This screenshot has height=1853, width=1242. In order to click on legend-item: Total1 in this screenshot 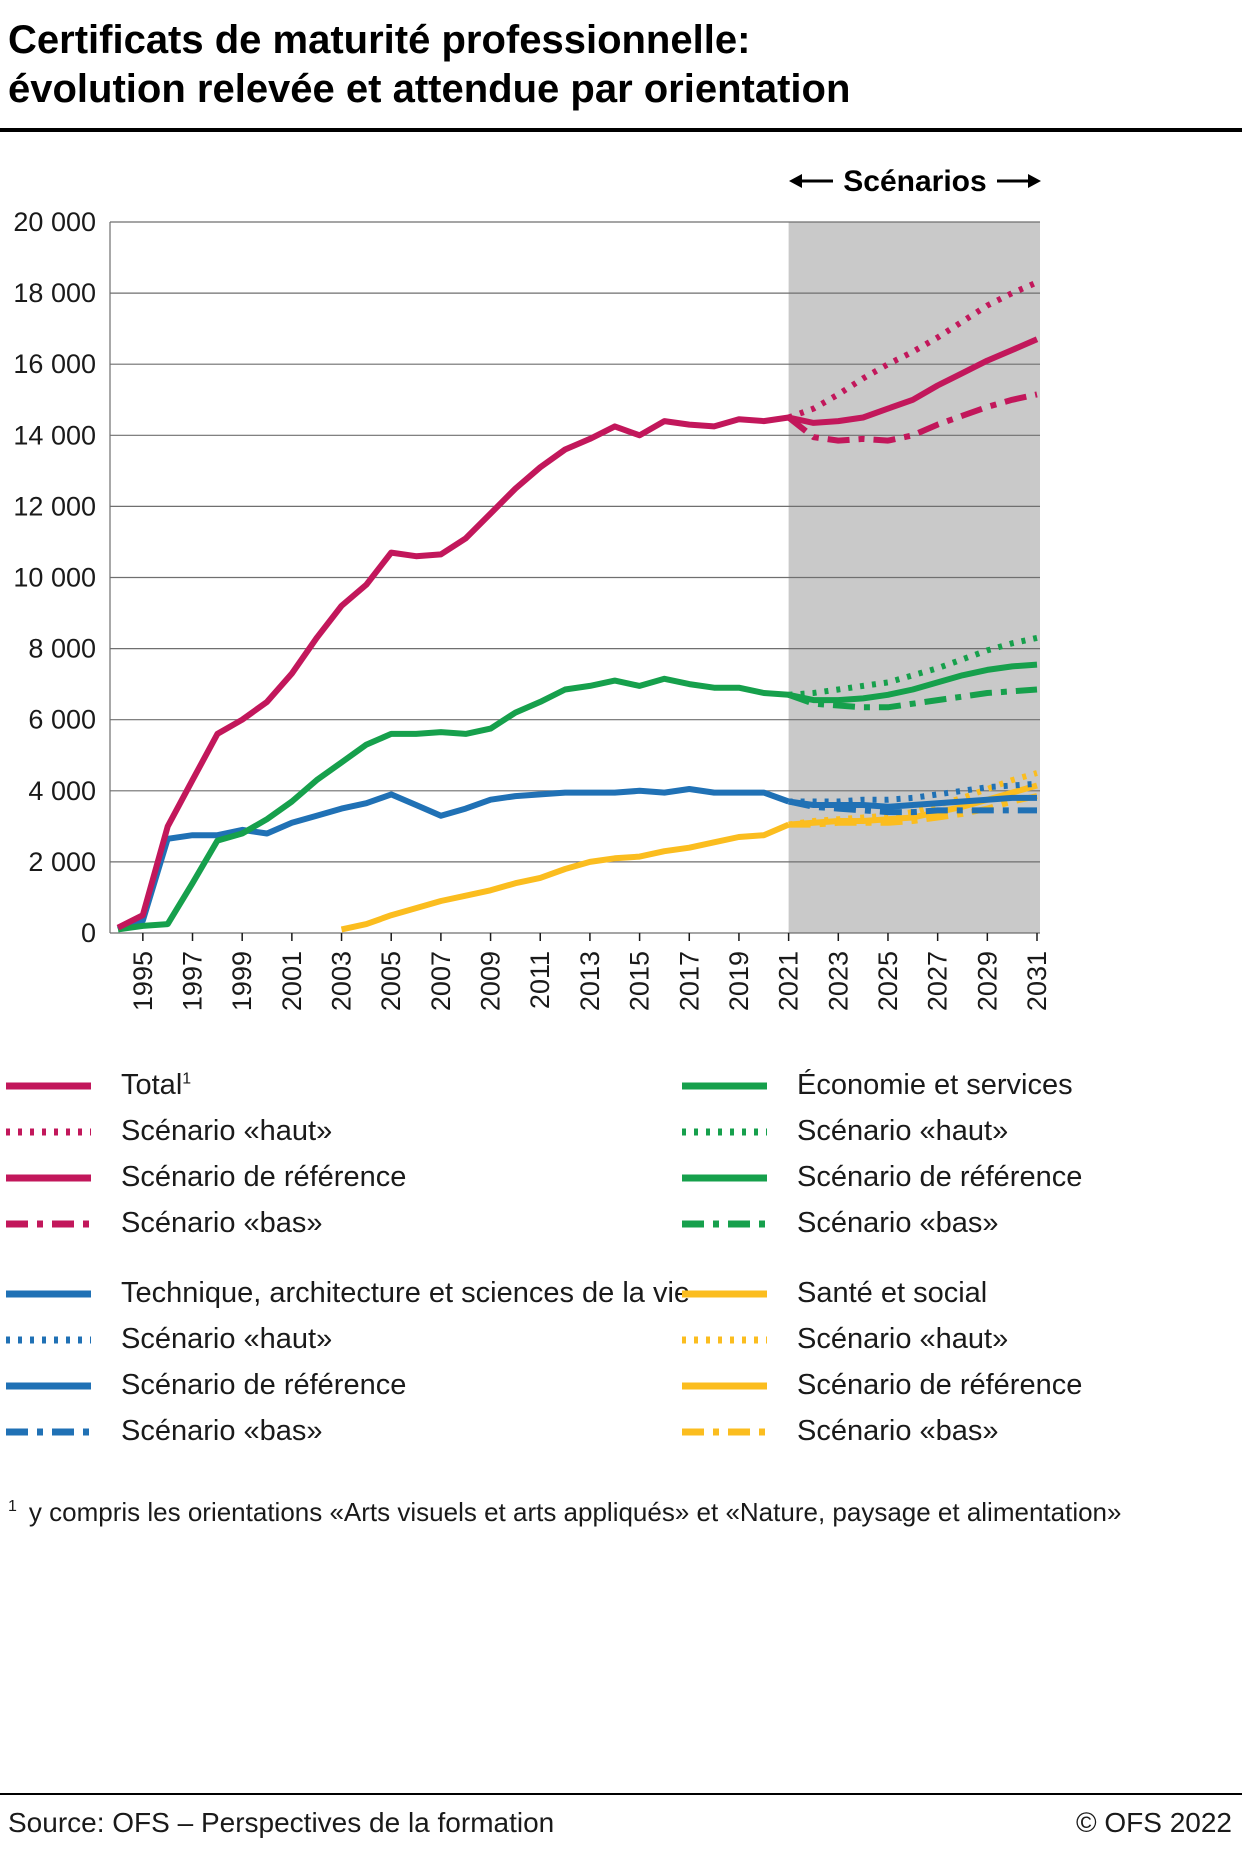, I will do `click(344, 1086)`.